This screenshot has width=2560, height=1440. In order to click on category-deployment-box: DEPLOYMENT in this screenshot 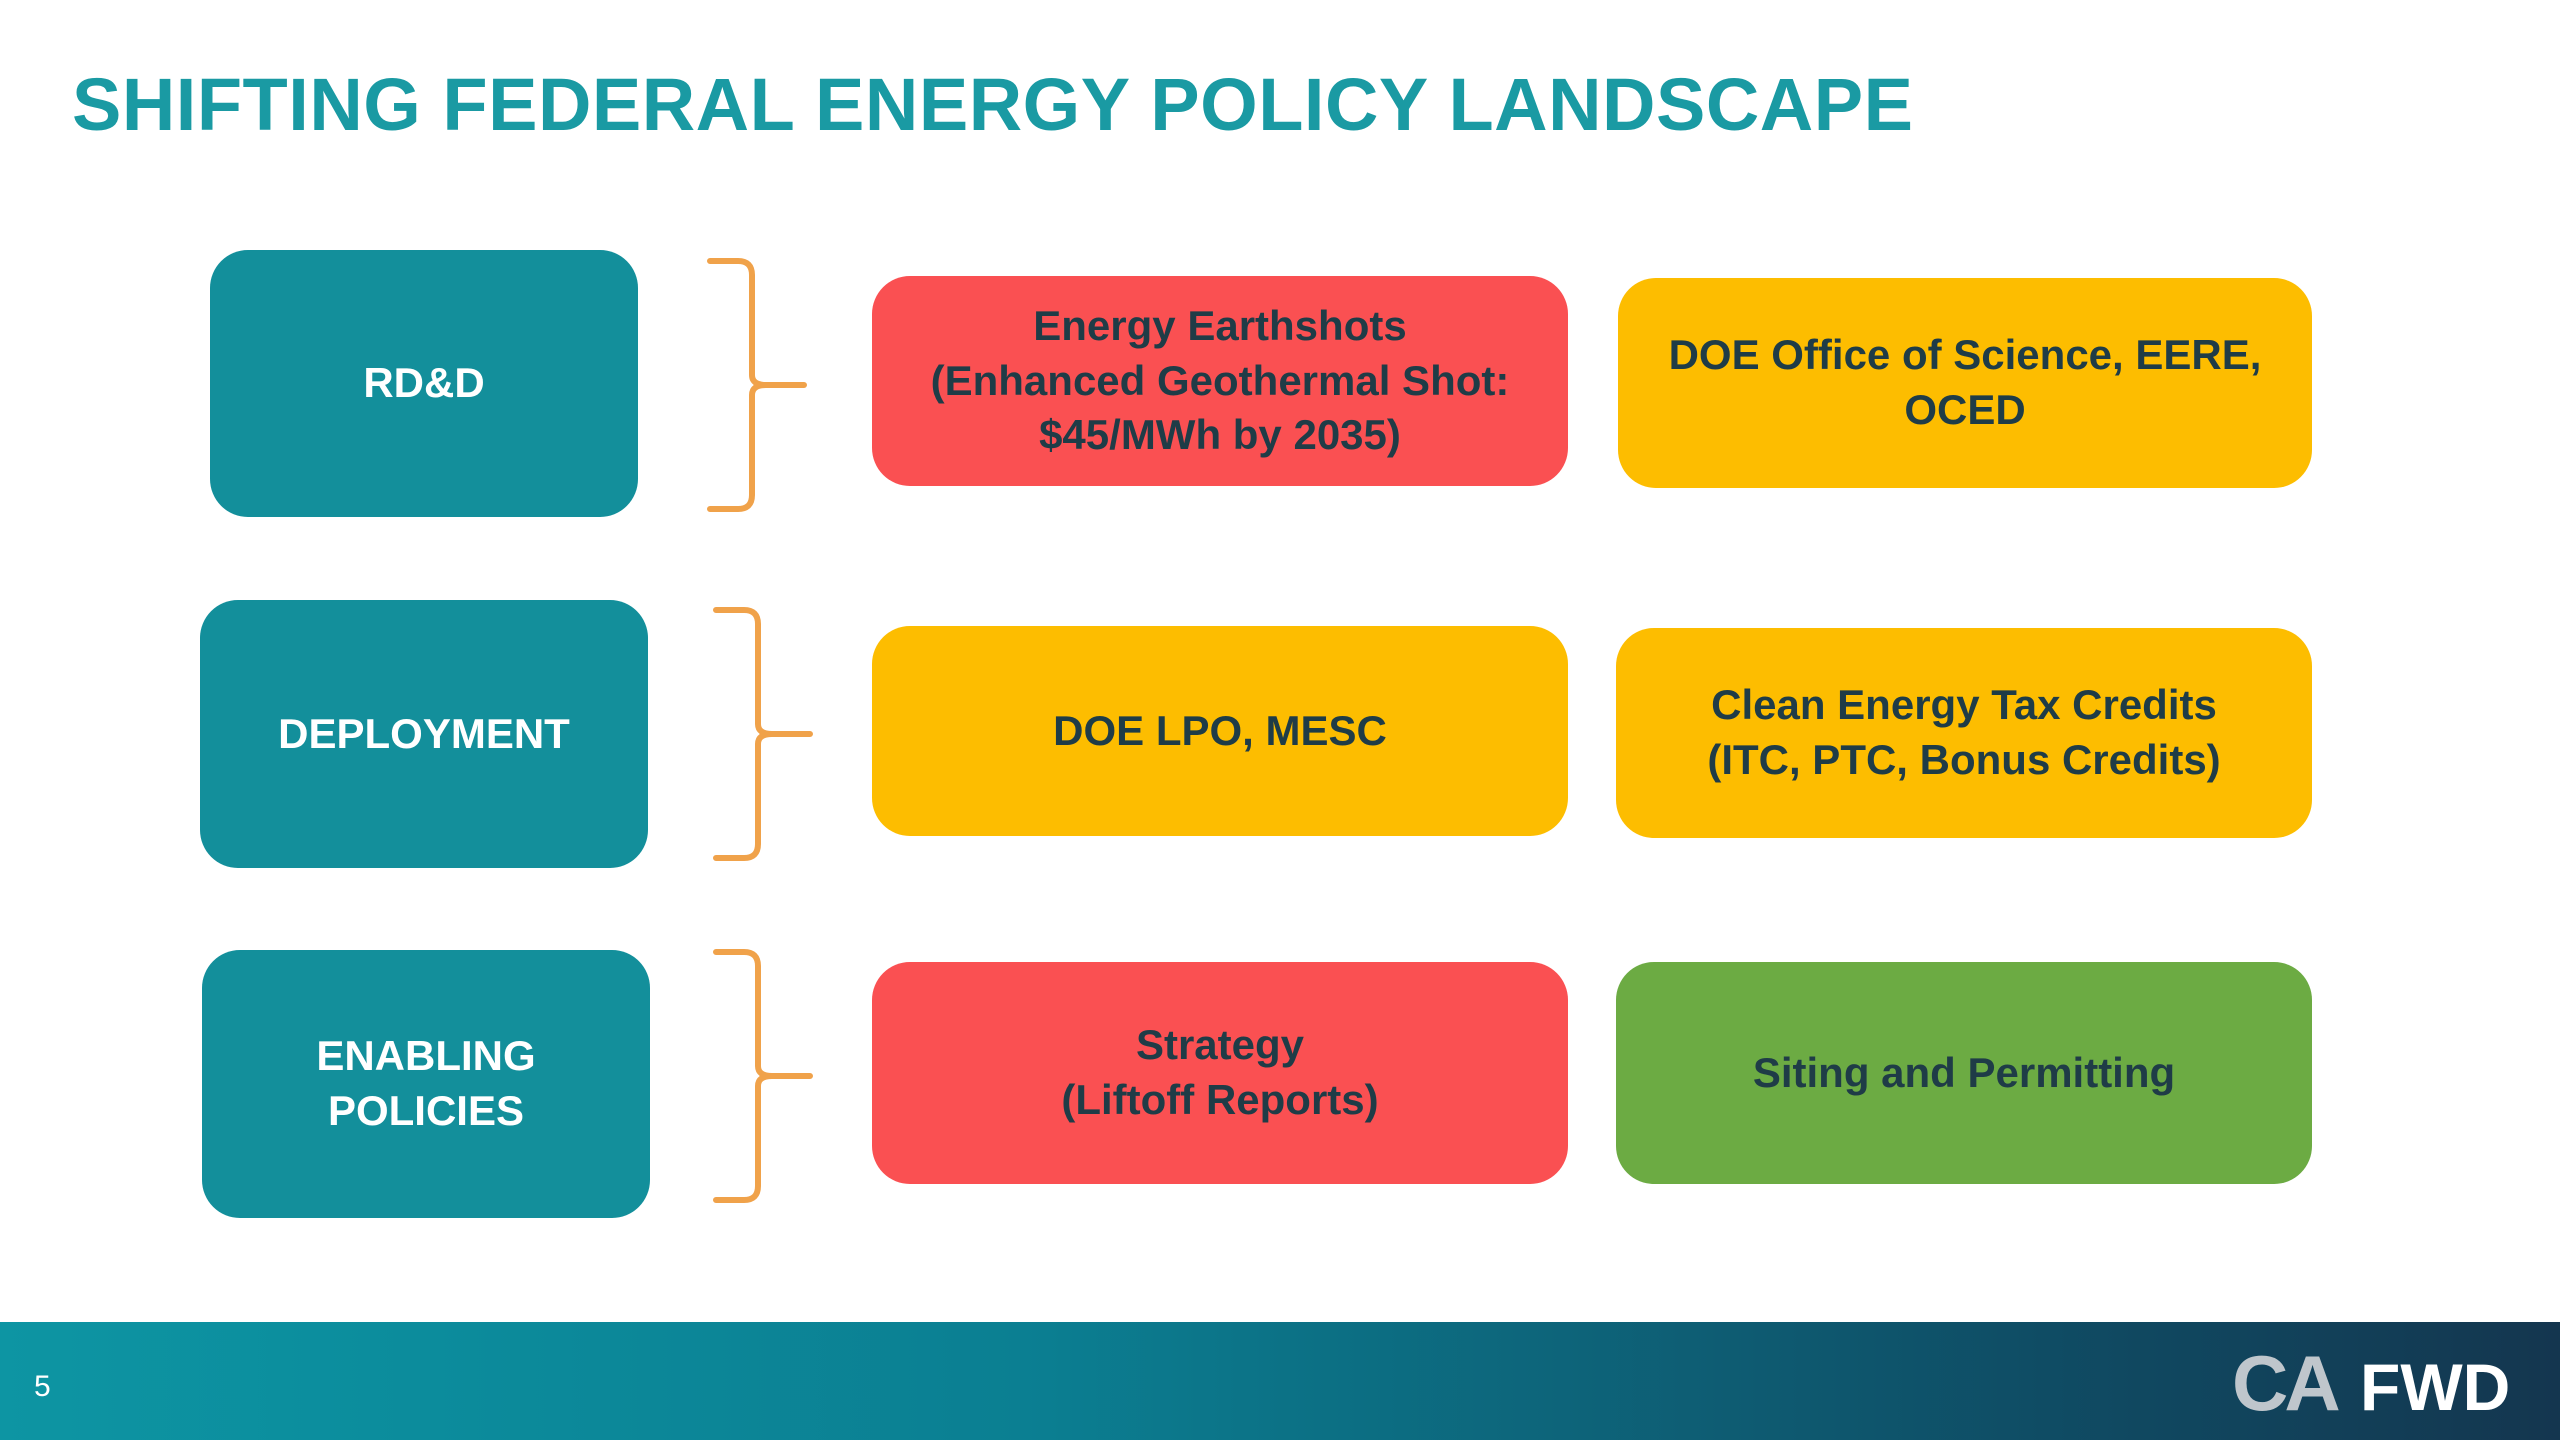, I will do `click(424, 734)`.